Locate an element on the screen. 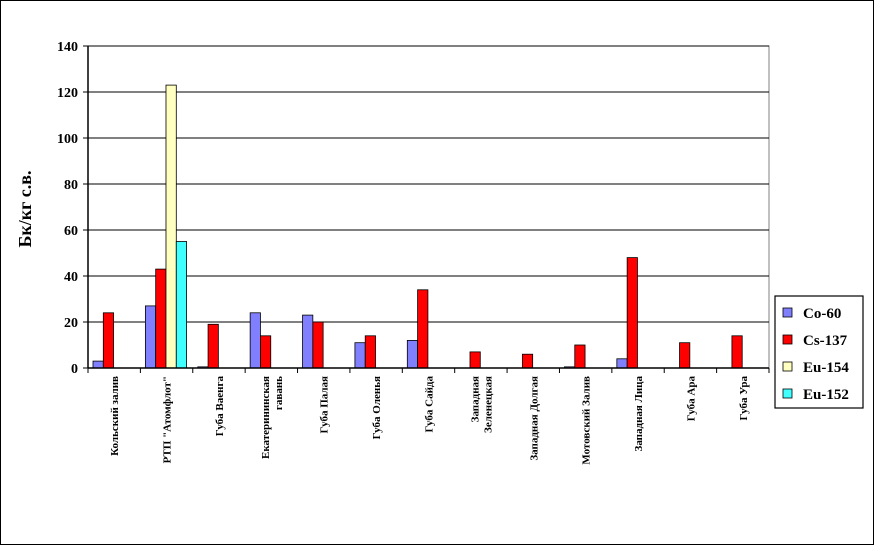  legend-label: Eu-152 is located at coordinates (826, 395).